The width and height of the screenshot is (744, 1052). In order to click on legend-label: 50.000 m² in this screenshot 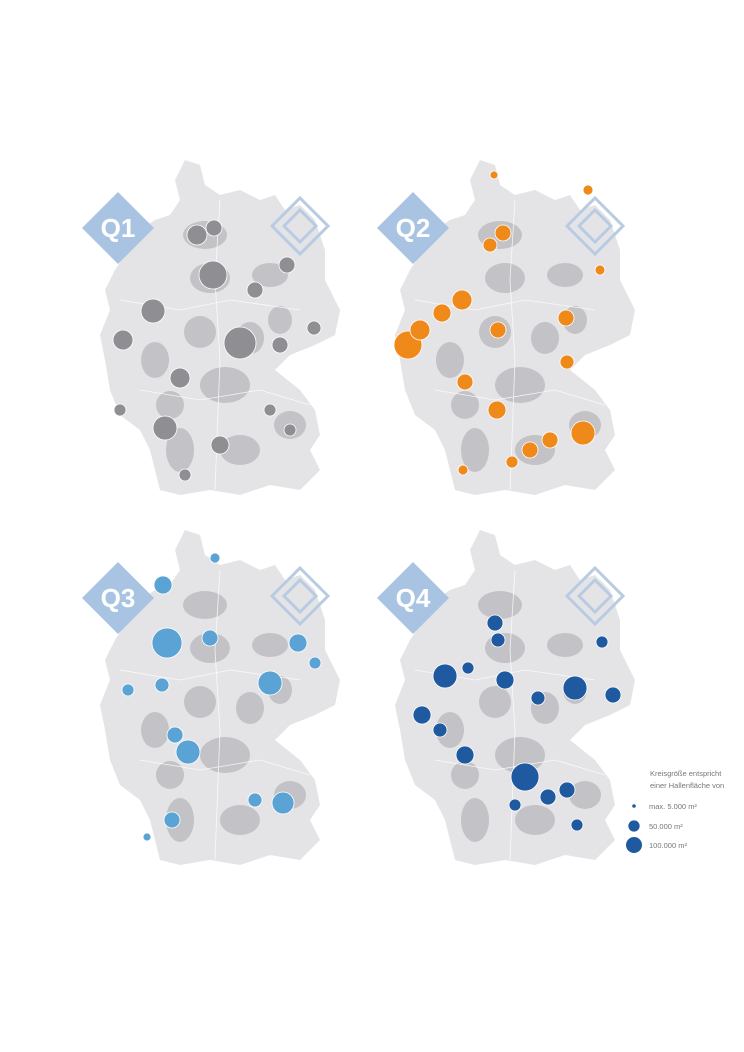, I will do `click(666, 826)`.